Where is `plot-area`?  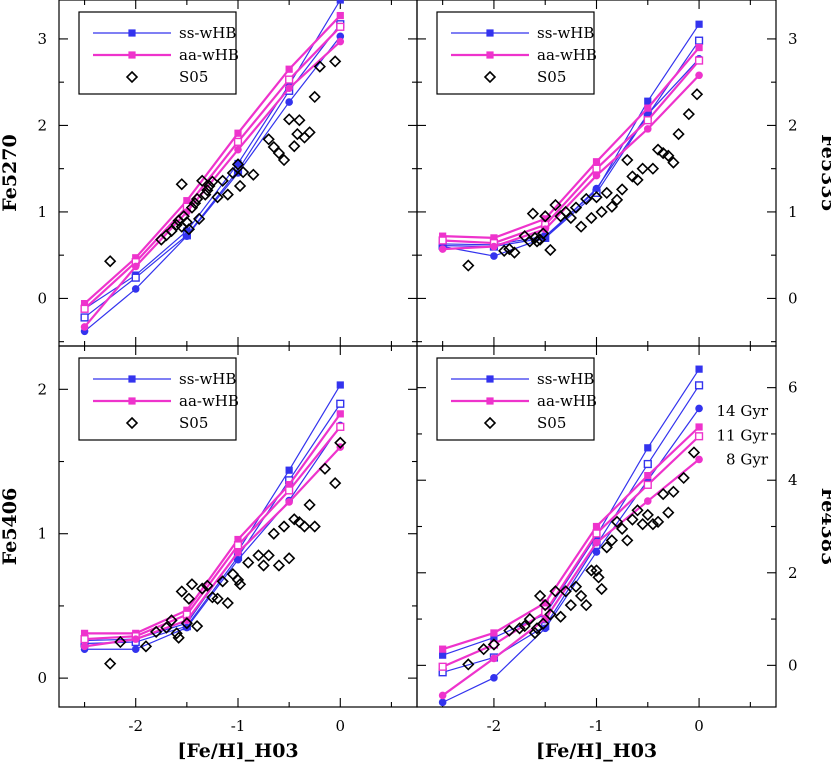
plot-area is located at coordinates (213, 525).